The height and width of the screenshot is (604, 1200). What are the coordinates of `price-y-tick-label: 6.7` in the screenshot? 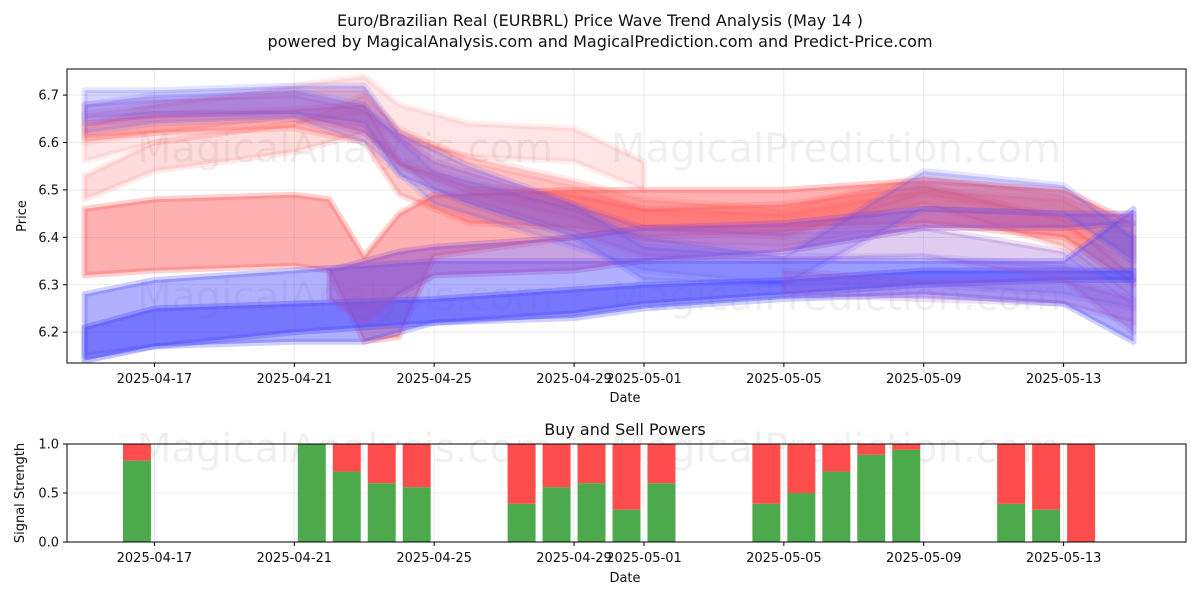 It's located at (48, 96).